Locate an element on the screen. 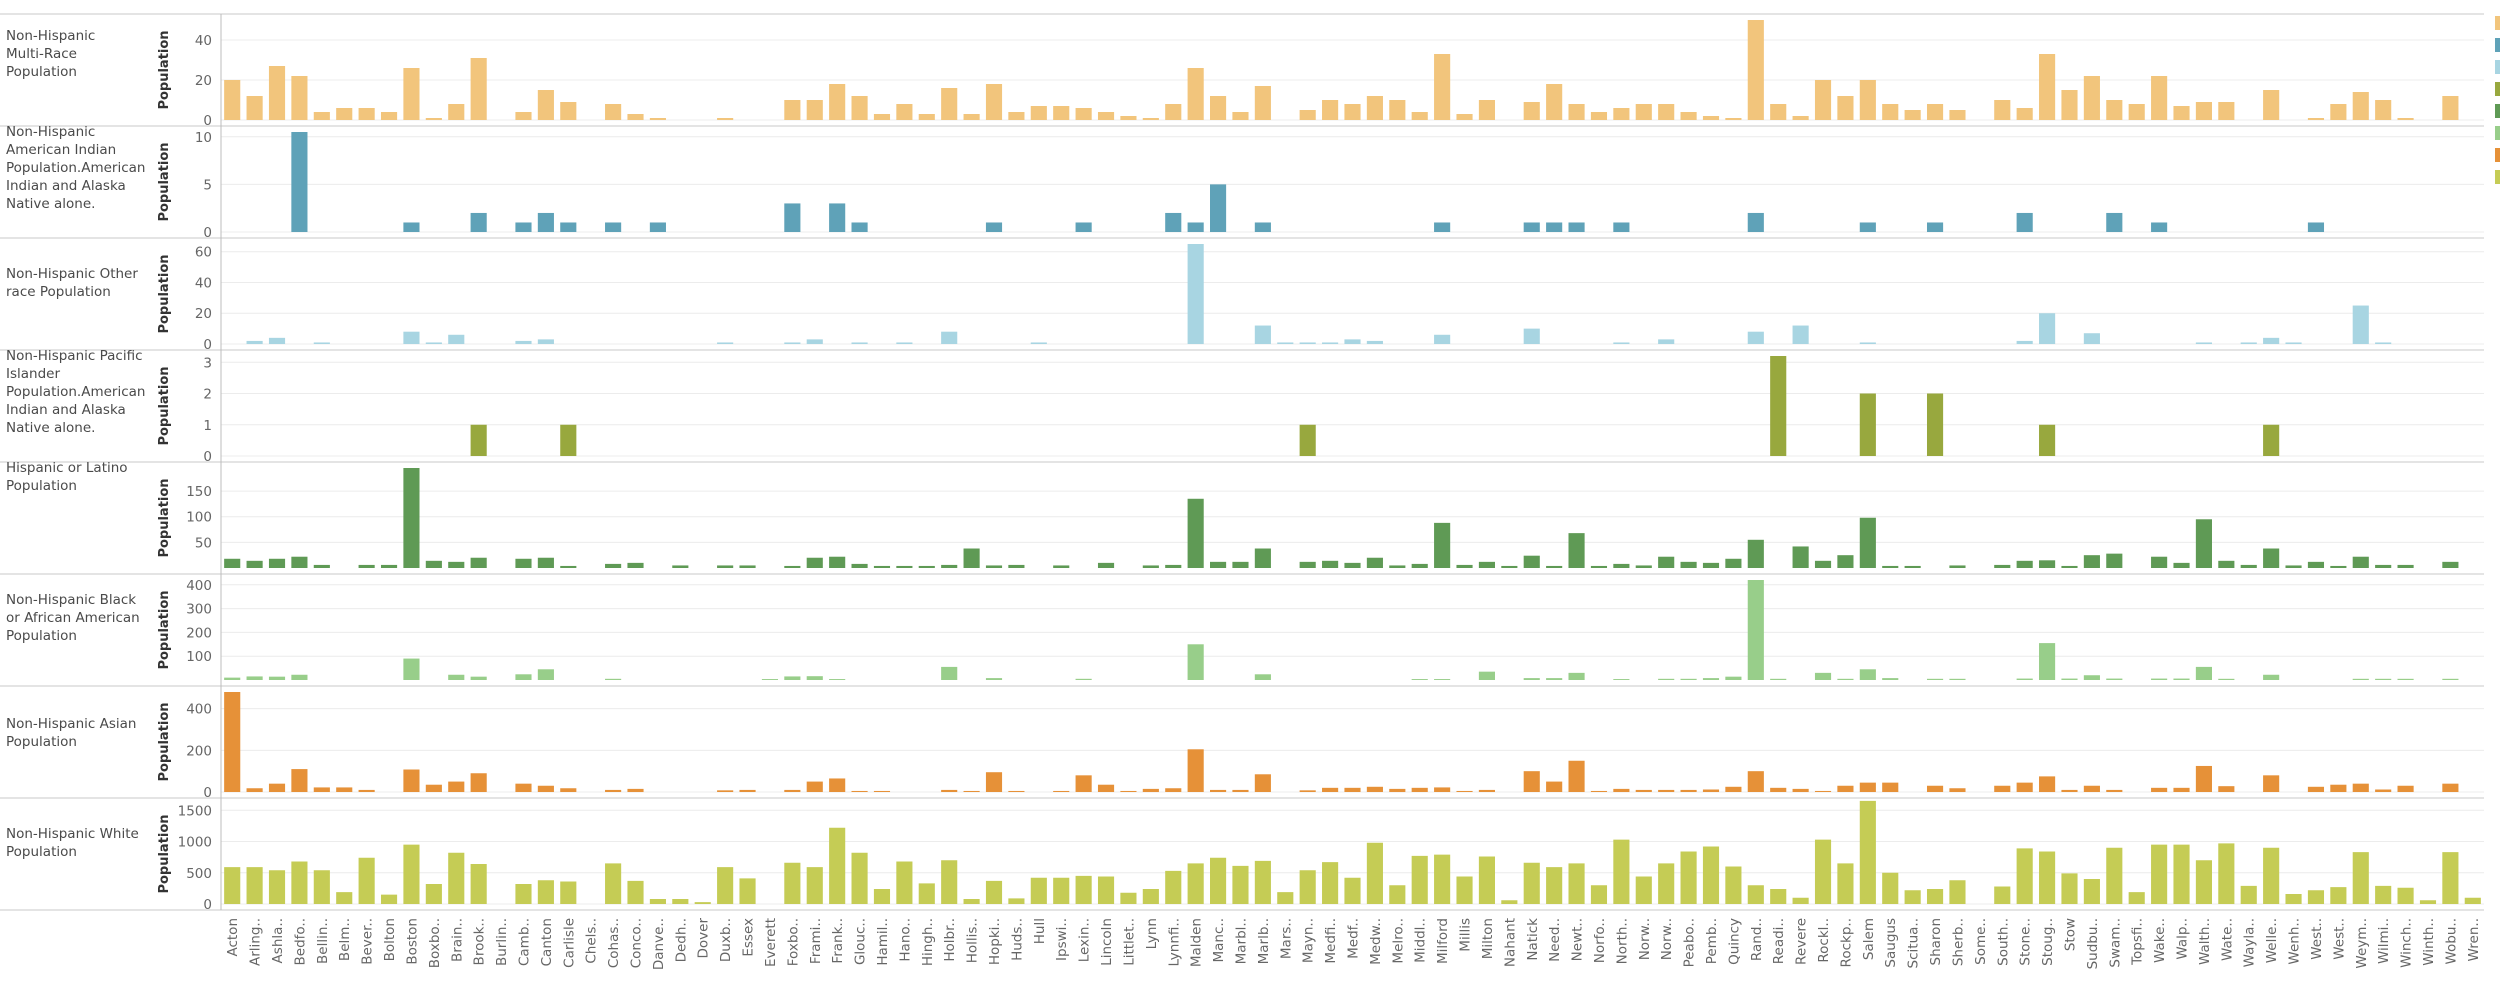 Image resolution: width=2500 pixels, height=983 pixels. y-tick-label: 300 is located at coordinates (199, 610).